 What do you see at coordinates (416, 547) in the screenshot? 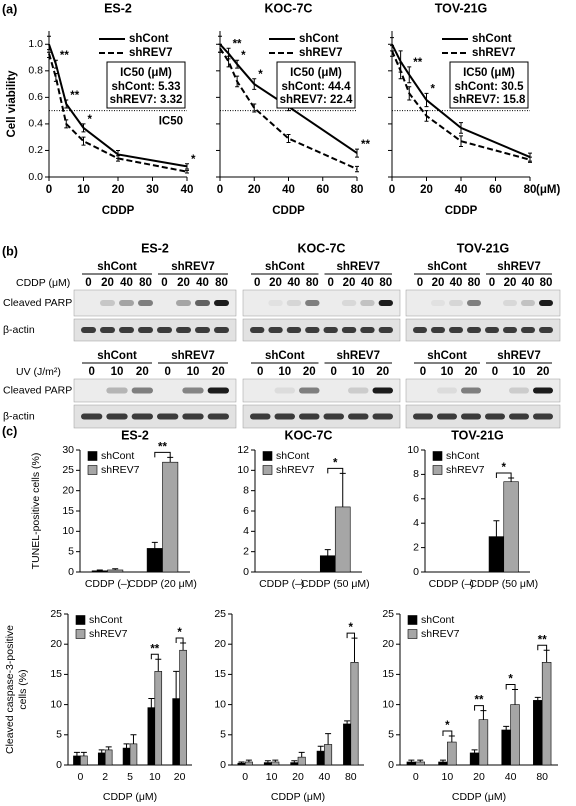
I see `y-tick-label: 2` at bounding box center [416, 547].